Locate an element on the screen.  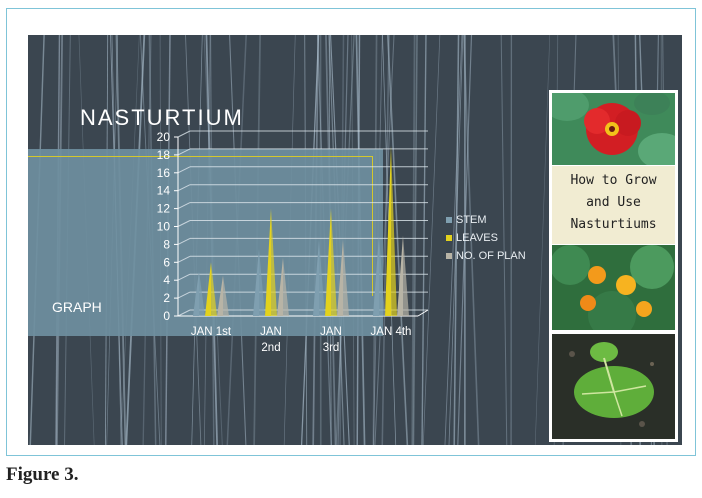
band-accent-line is located at coordinates (200, 156).